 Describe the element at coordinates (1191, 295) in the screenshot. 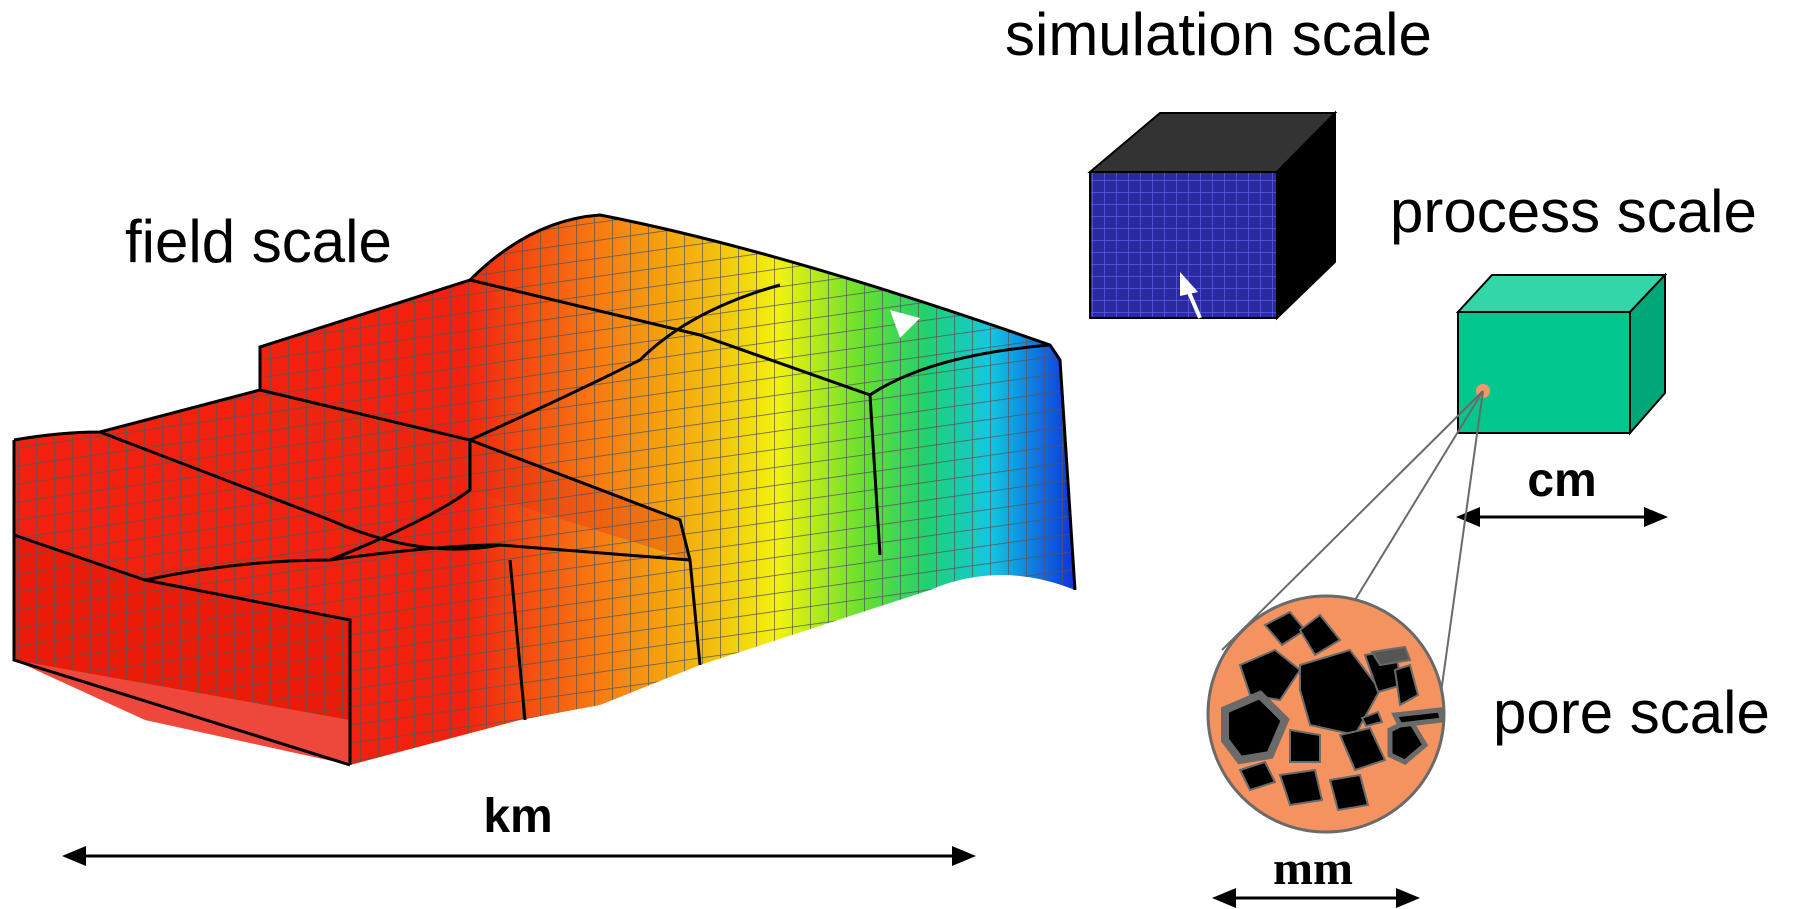

I see `sim-white-arrow-icon` at that location.